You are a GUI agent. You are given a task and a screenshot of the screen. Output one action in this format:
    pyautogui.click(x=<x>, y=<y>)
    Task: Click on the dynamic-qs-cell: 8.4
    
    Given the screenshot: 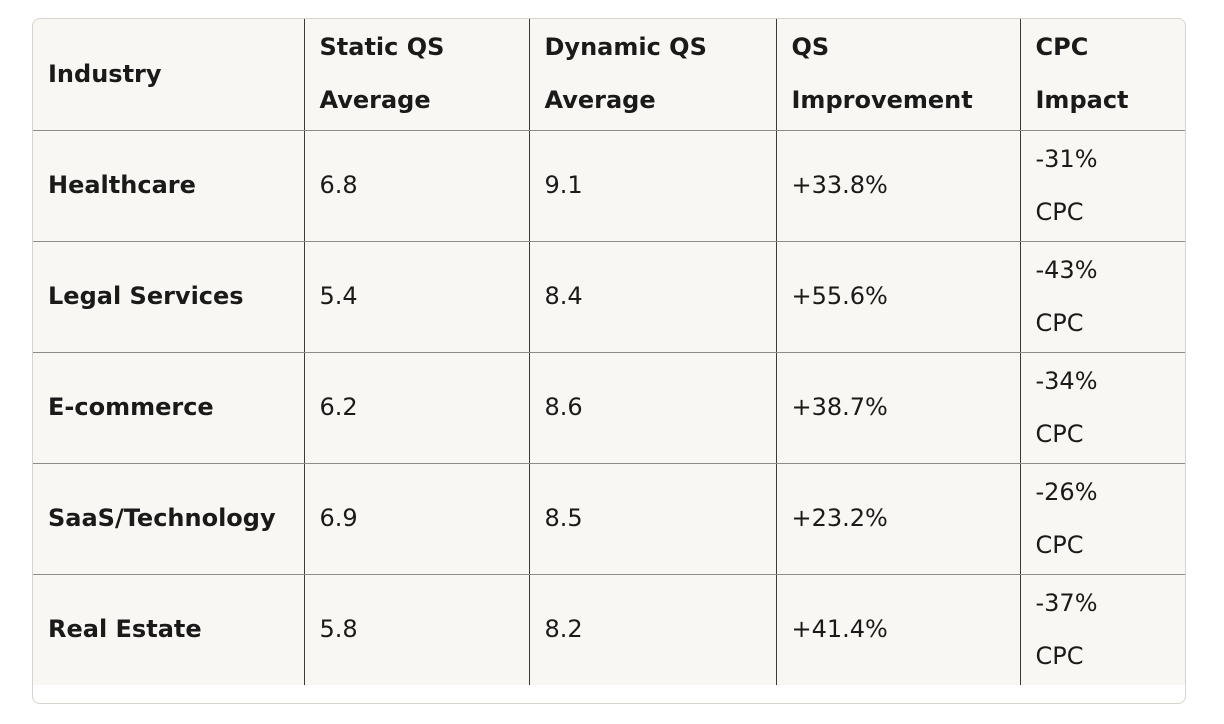 What is the action you would take?
    pyautogui.click(x=653, y=297)
    